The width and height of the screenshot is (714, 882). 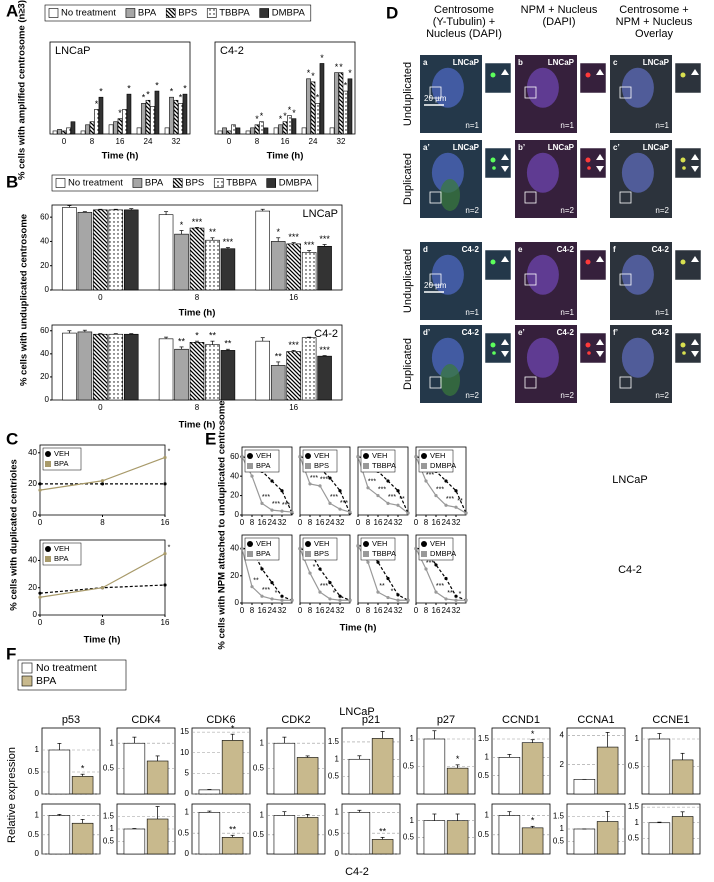 I want to click on cell-letter: a’, so click(x=426, y=147).